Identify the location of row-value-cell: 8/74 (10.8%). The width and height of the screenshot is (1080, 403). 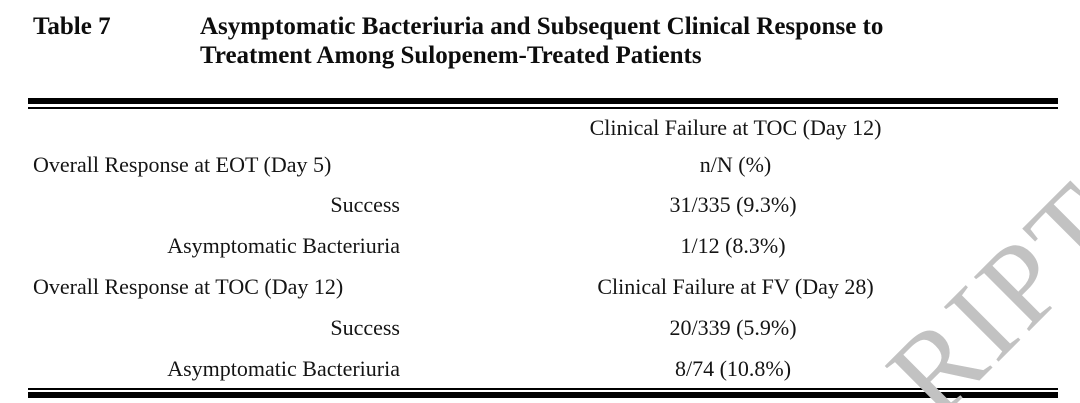
(733, 368).